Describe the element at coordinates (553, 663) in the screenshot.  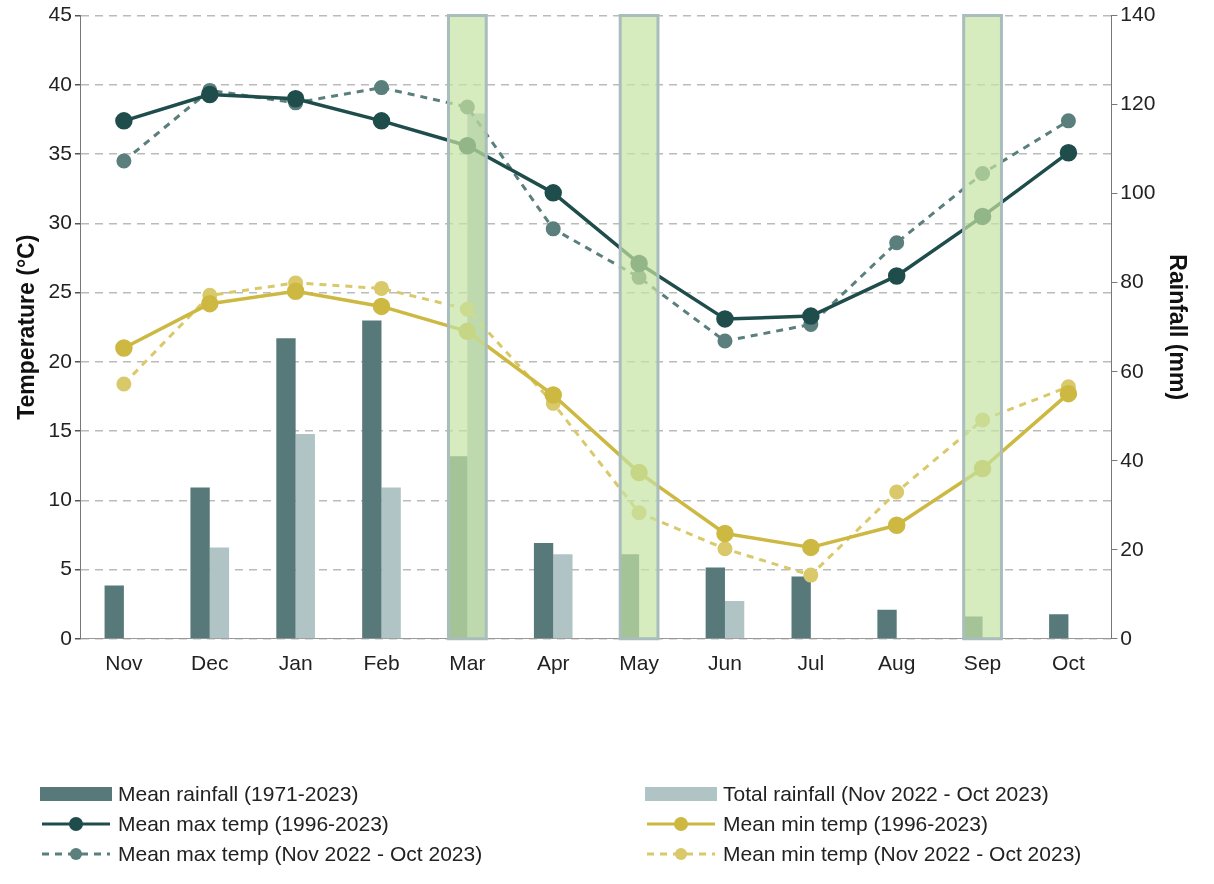
I see `x-tick-label: Apr` at that location.